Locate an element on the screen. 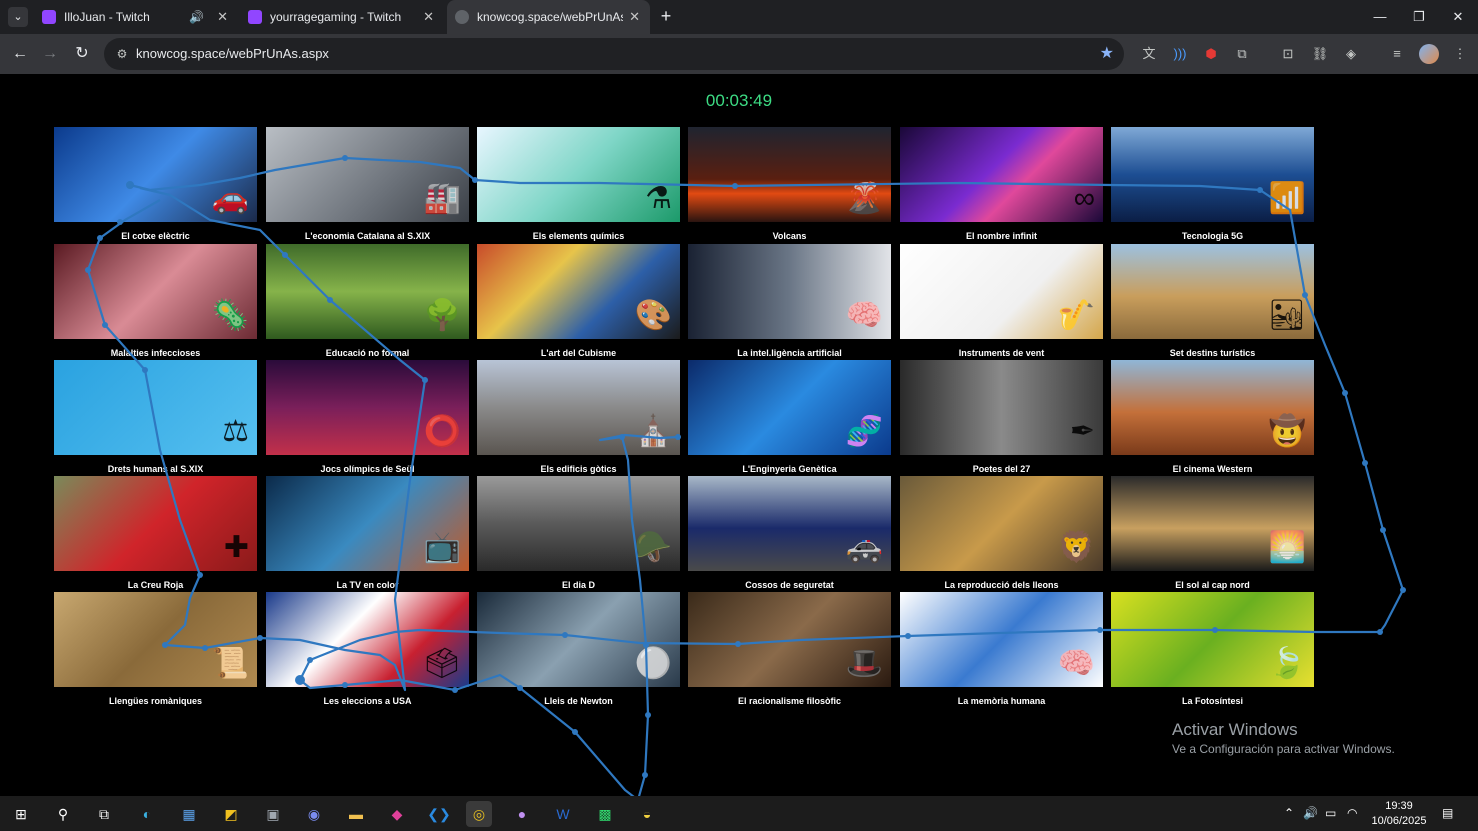 The image size is (1478, 831). topic-thumbnail: 🏜 is located at coordinates (1212, 291).